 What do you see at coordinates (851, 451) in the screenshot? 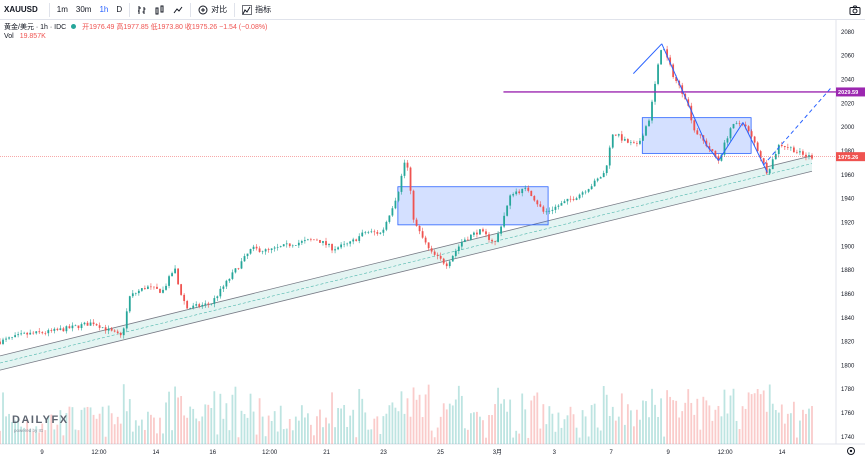
I see `settings-icon` at bounding box center [851, 451].